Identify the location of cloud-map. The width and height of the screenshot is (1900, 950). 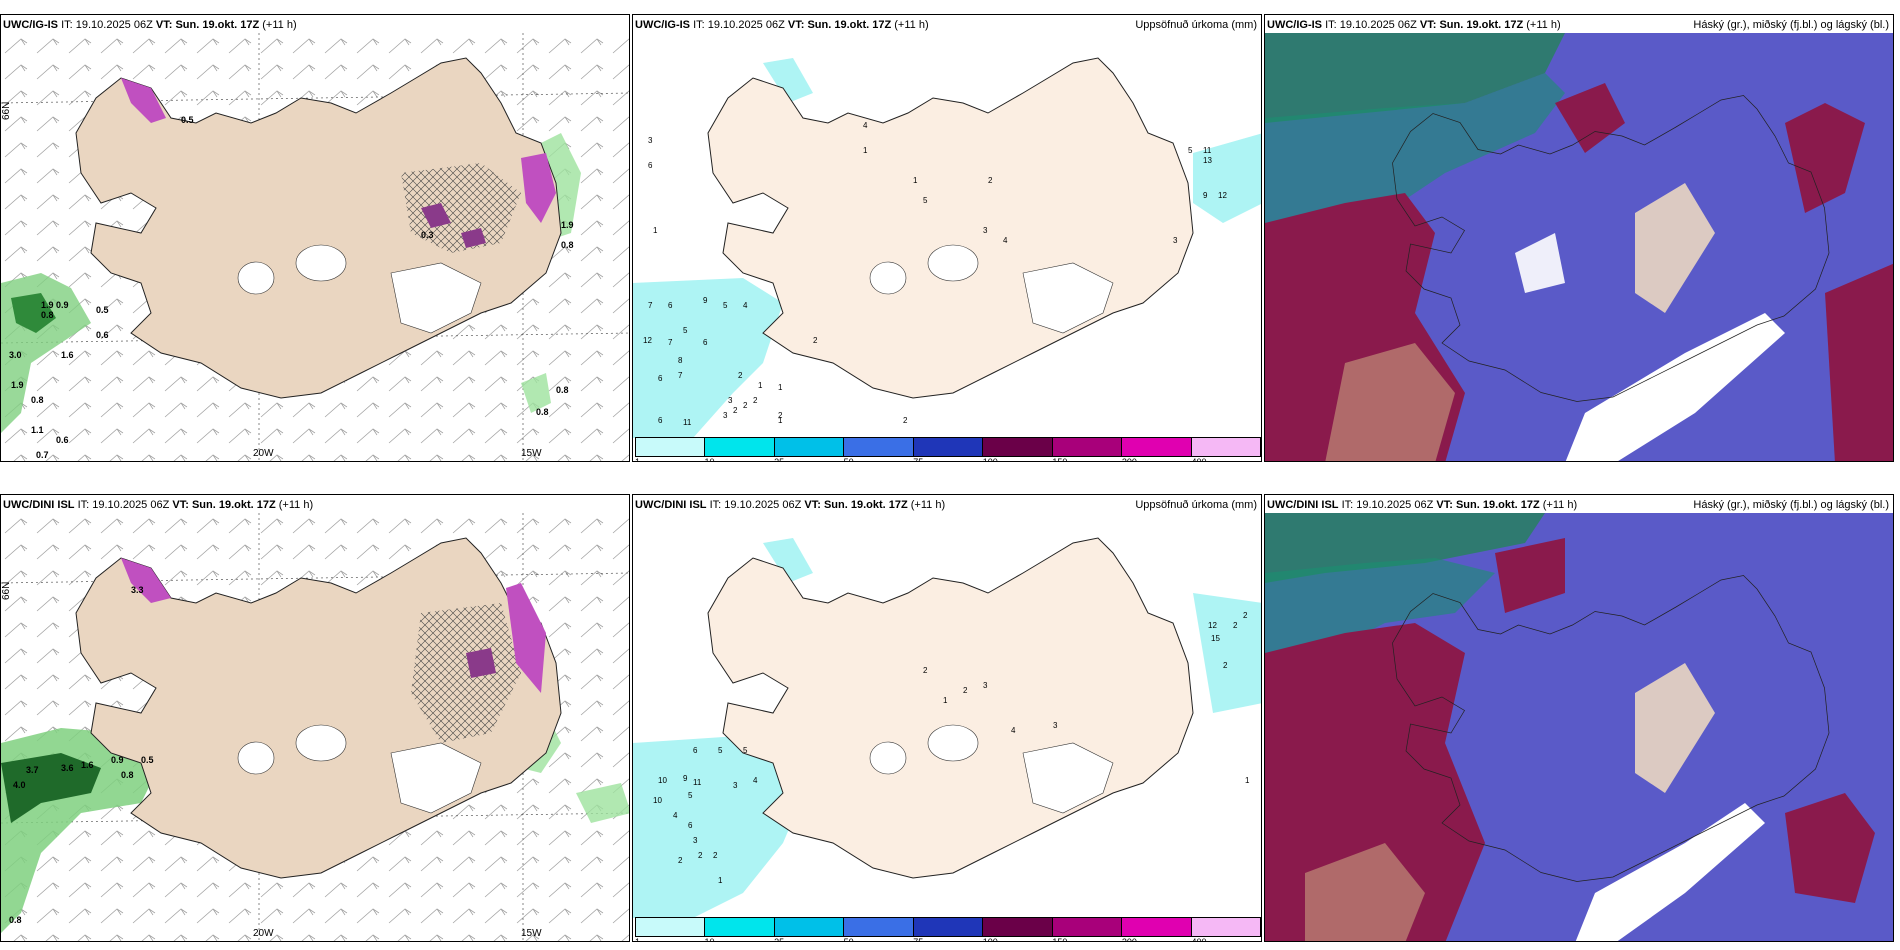
(1579, 247).